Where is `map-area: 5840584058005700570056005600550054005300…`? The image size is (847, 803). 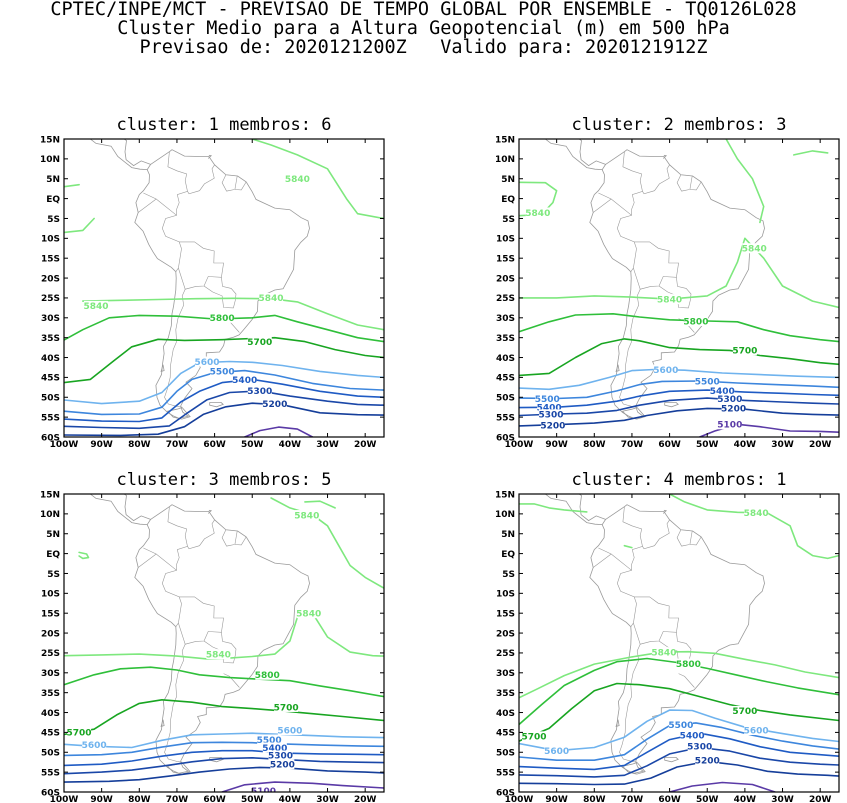
map-area: 5840584058005700570056005600550054005300… is located at coordinates (679, 643).